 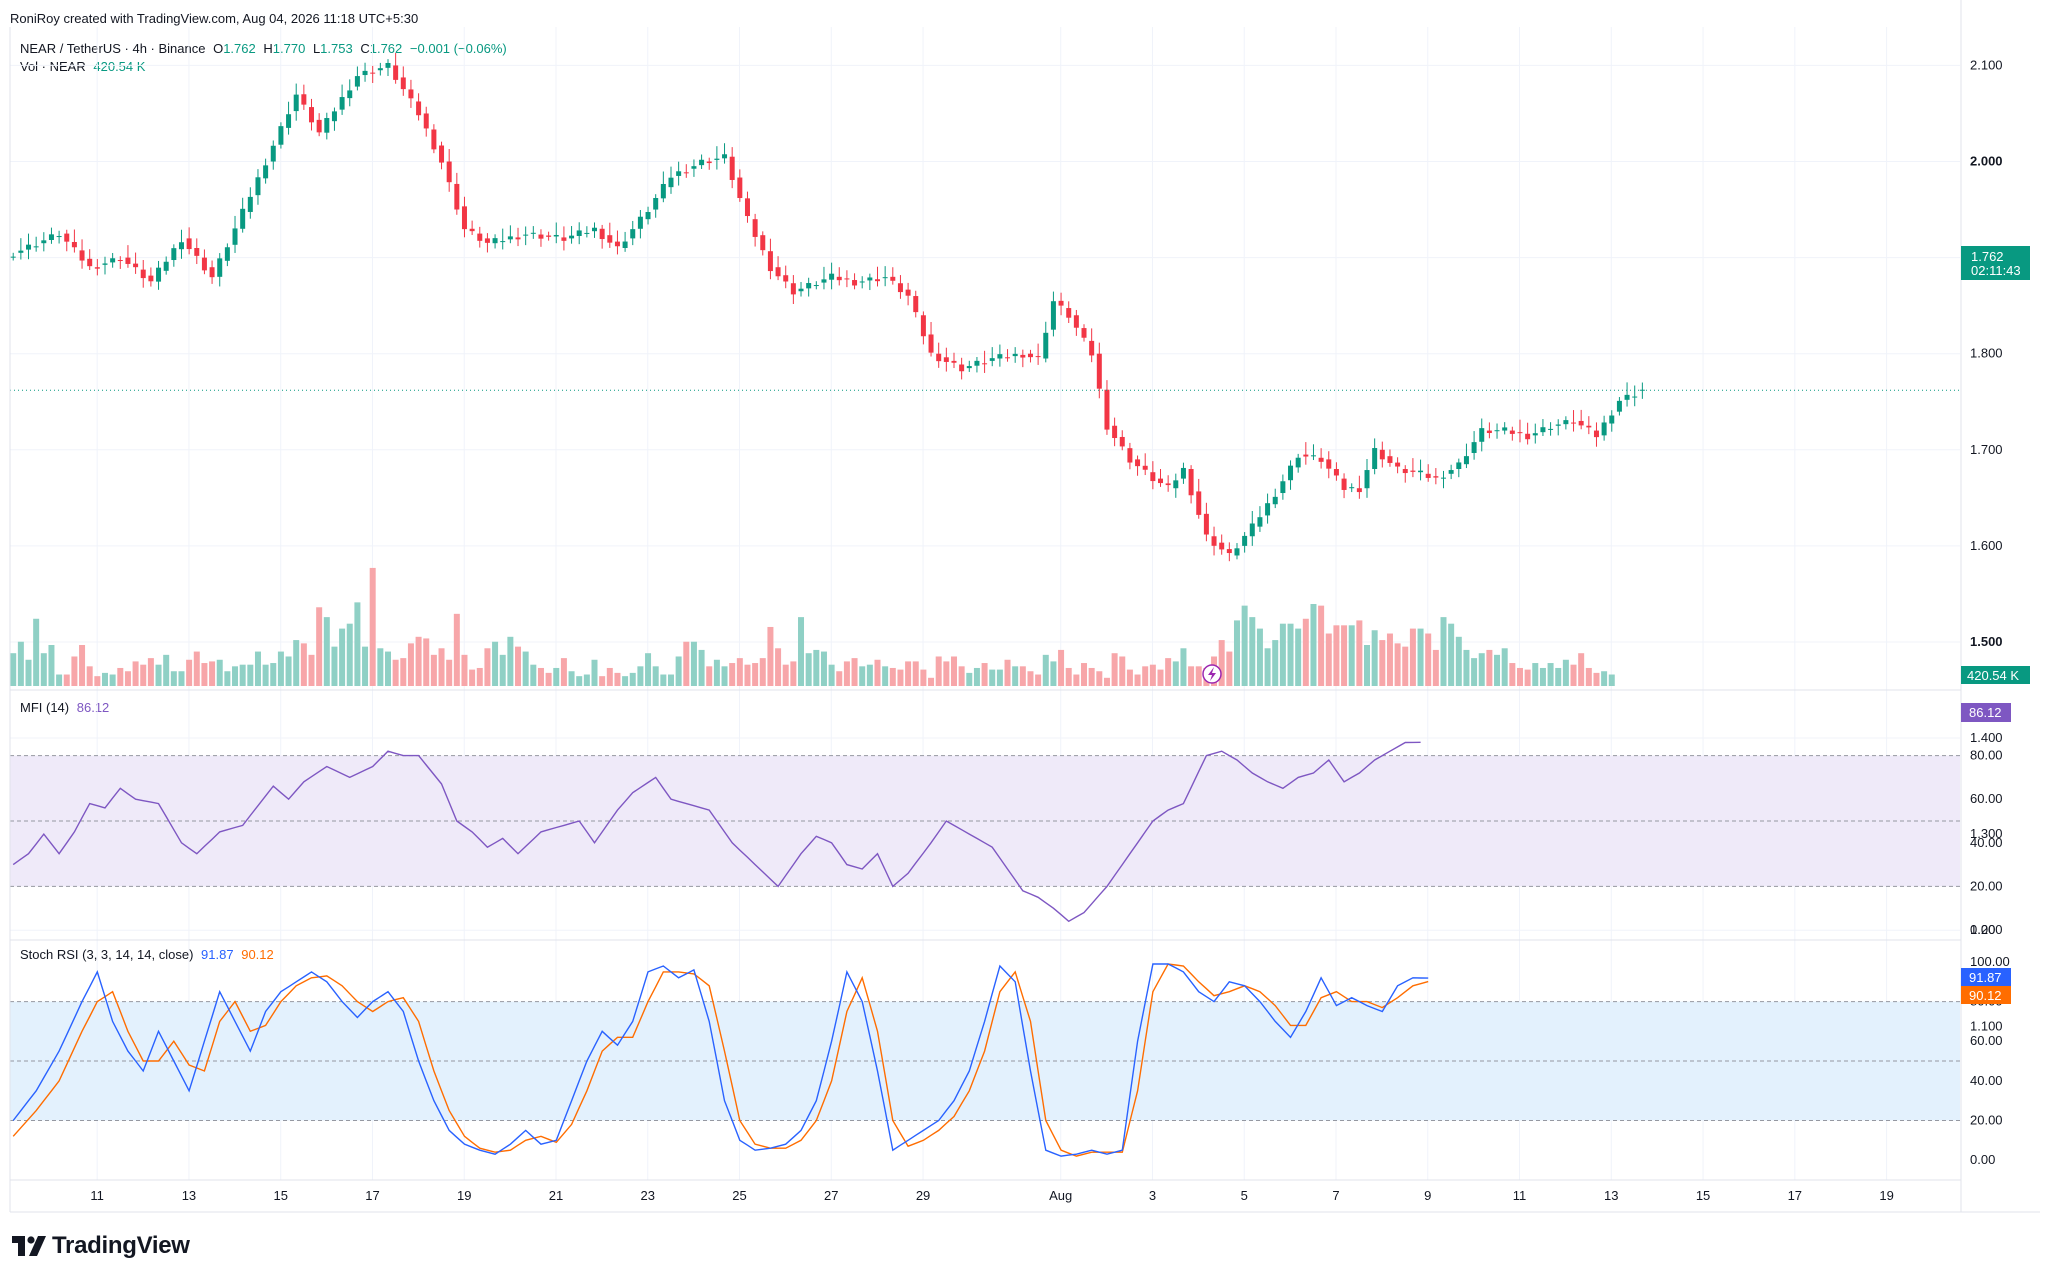 I want to click on x-tick-label: 3, so click(x=1152, y=1195).